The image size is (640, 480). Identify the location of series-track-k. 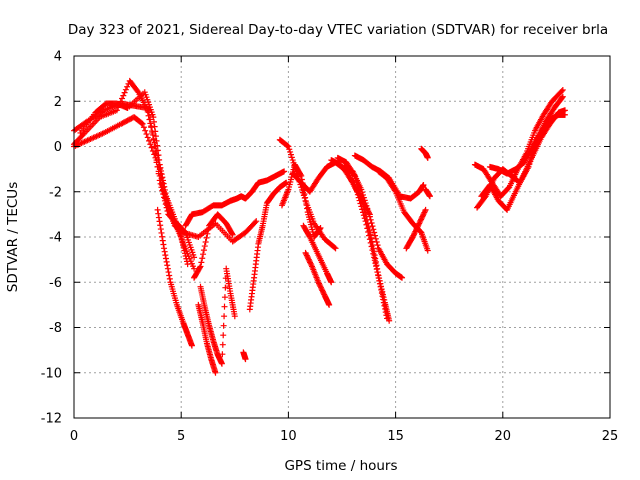
(268, 246).